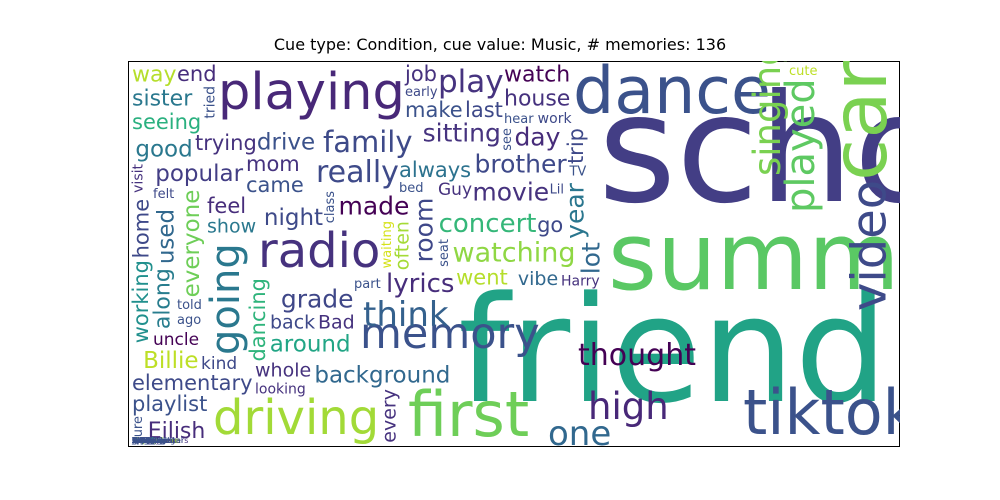  Describe the element at coordinates (673, 350) in the screenshot. I see `word-friend: friend` at that location.